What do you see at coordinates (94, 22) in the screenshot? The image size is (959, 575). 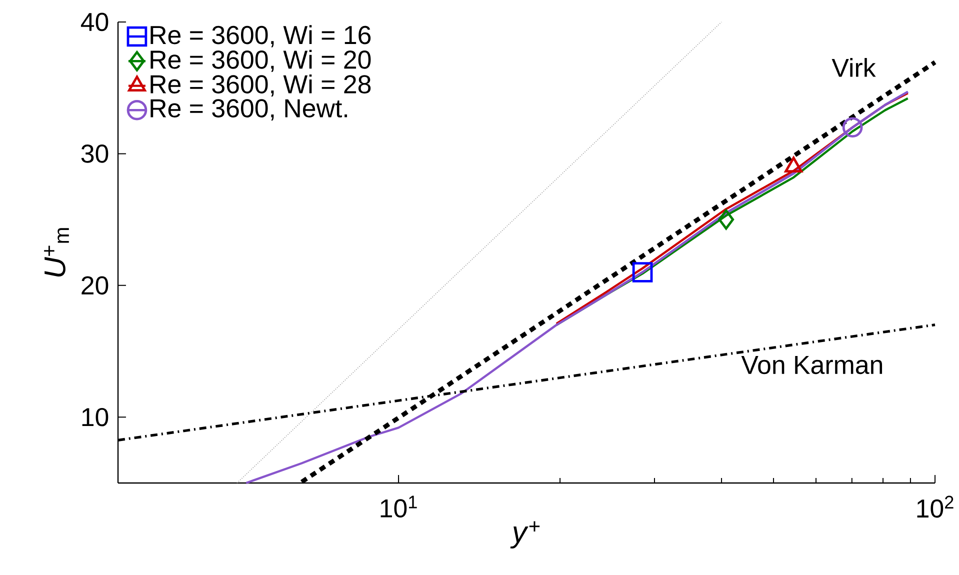 I see `y-tick-label: 40` at bounding box center [94, 22].